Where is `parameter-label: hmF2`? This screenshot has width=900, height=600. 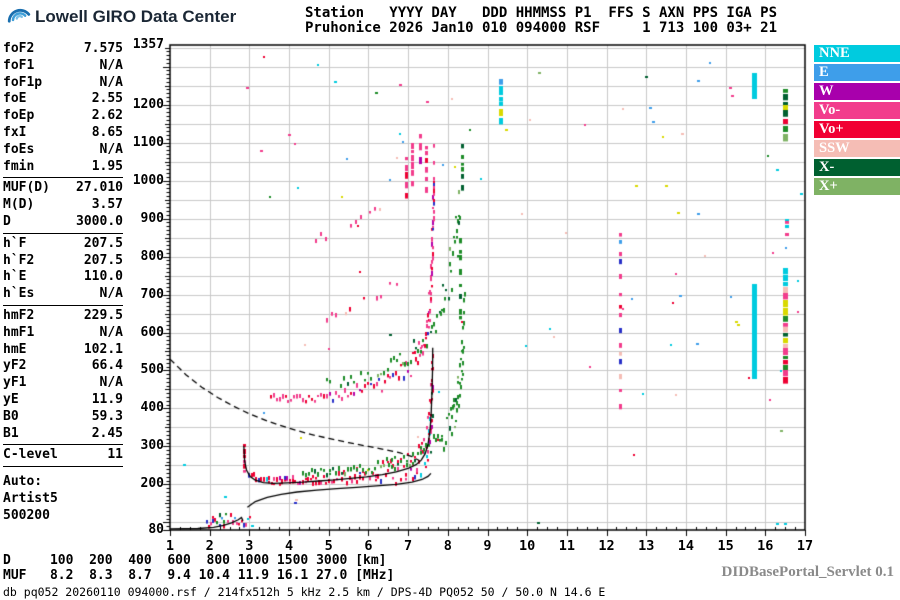
parameter-label: hmF2 is located at coordinates (19, 315).